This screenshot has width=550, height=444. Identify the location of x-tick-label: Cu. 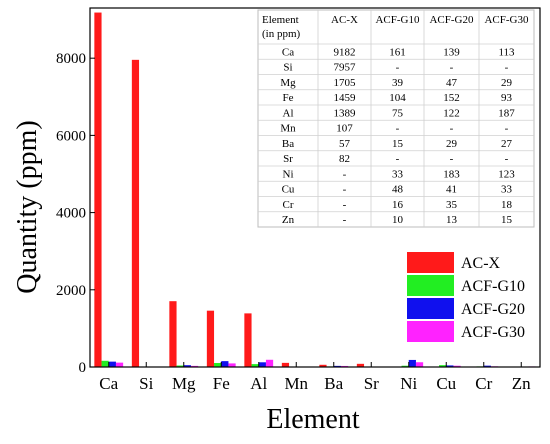
(446, 383).